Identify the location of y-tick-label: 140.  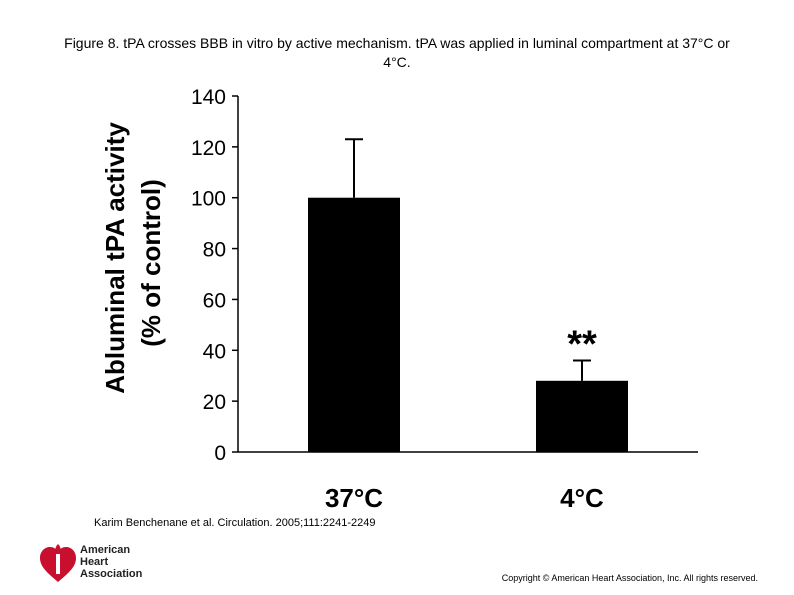
(208, 97).